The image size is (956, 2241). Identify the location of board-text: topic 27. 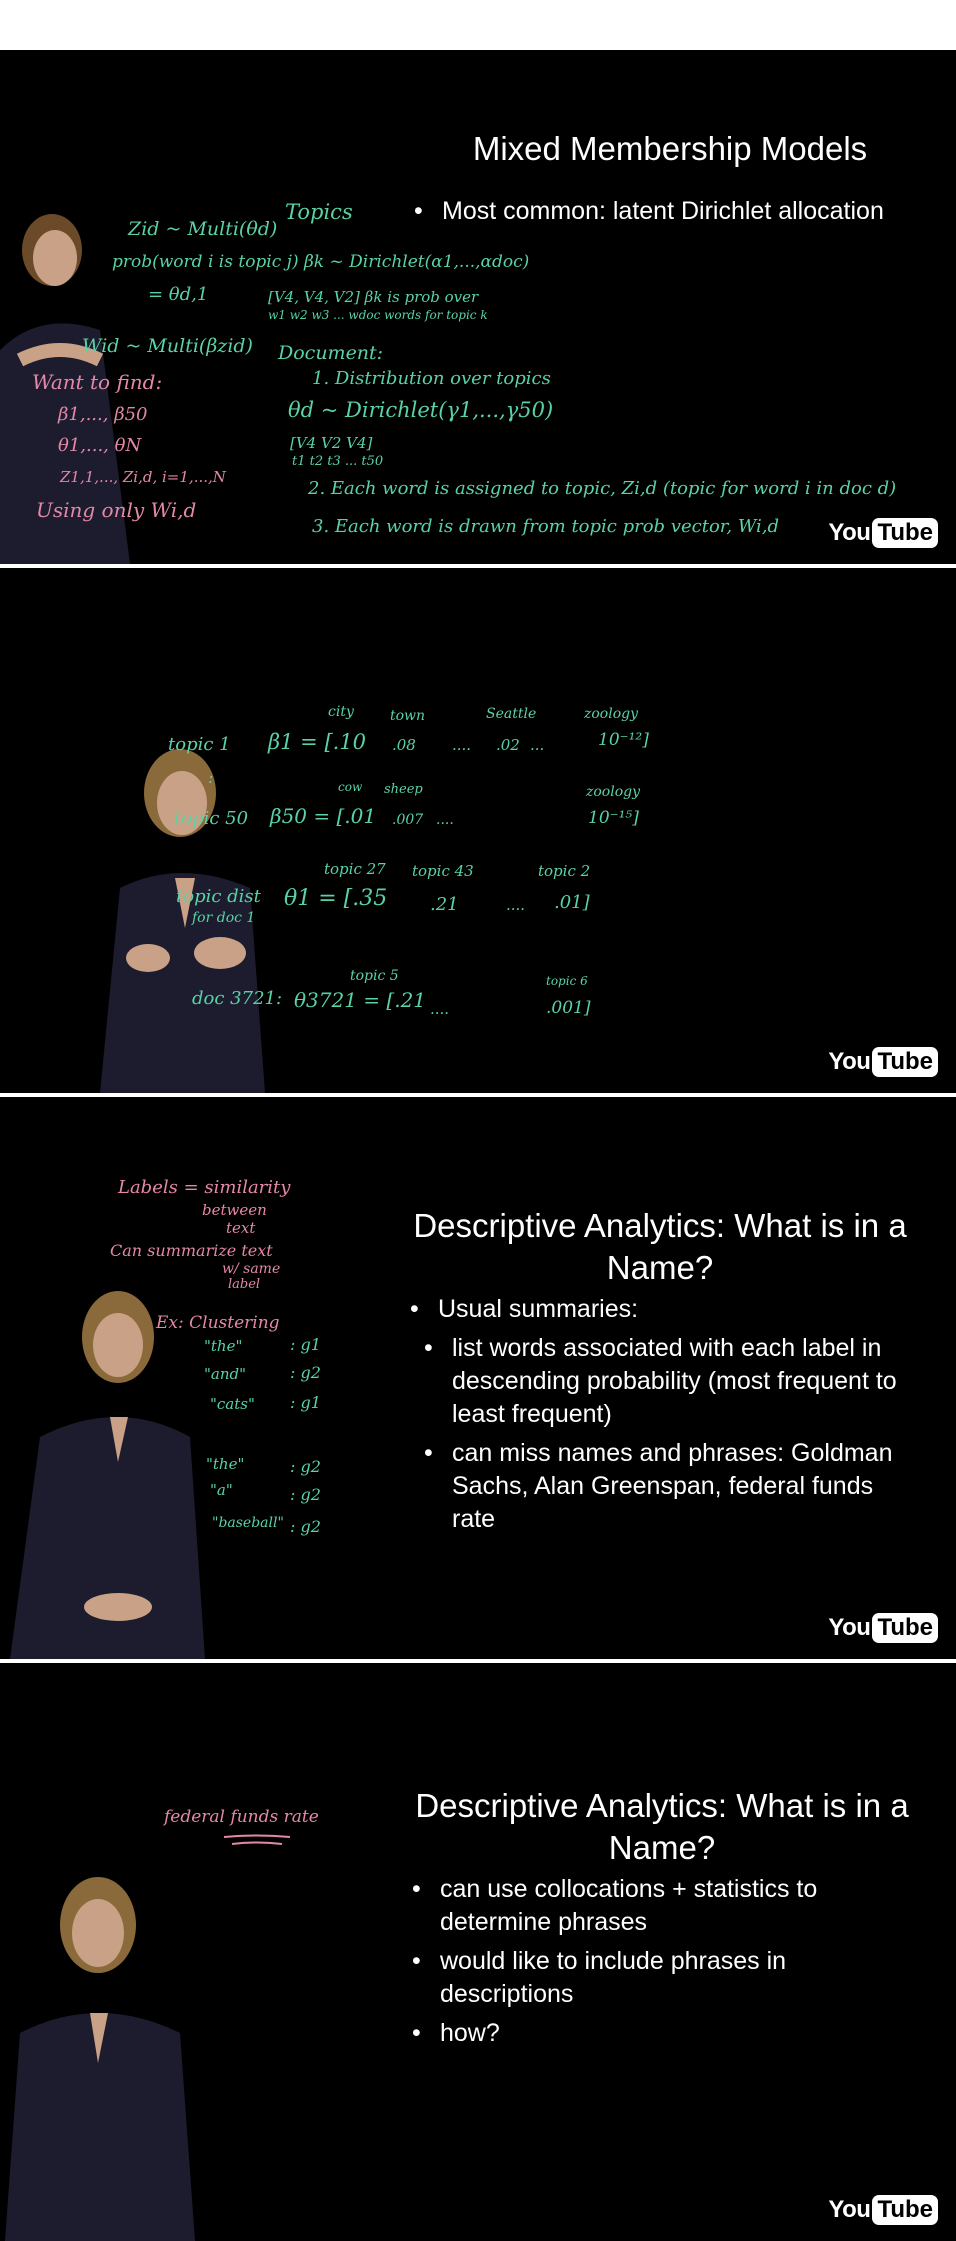
(355, 869).